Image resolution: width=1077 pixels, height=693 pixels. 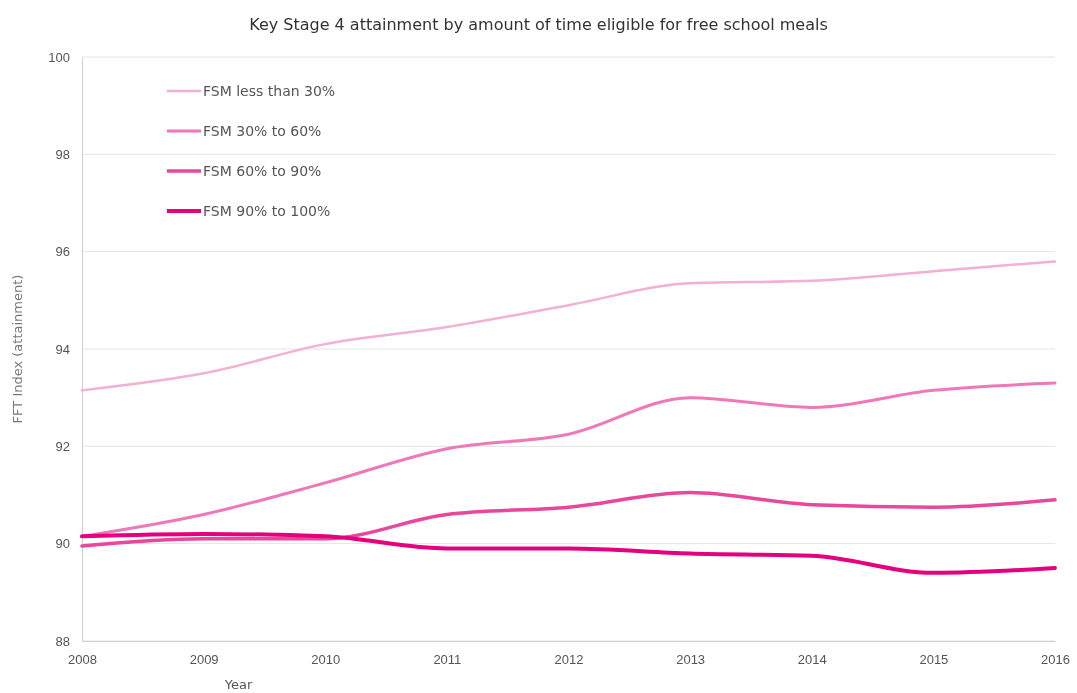 What do you see at coordinates (62, 544) in the screenshot?
I see `y-tick-label: 90` at bounding box center [62, 544].